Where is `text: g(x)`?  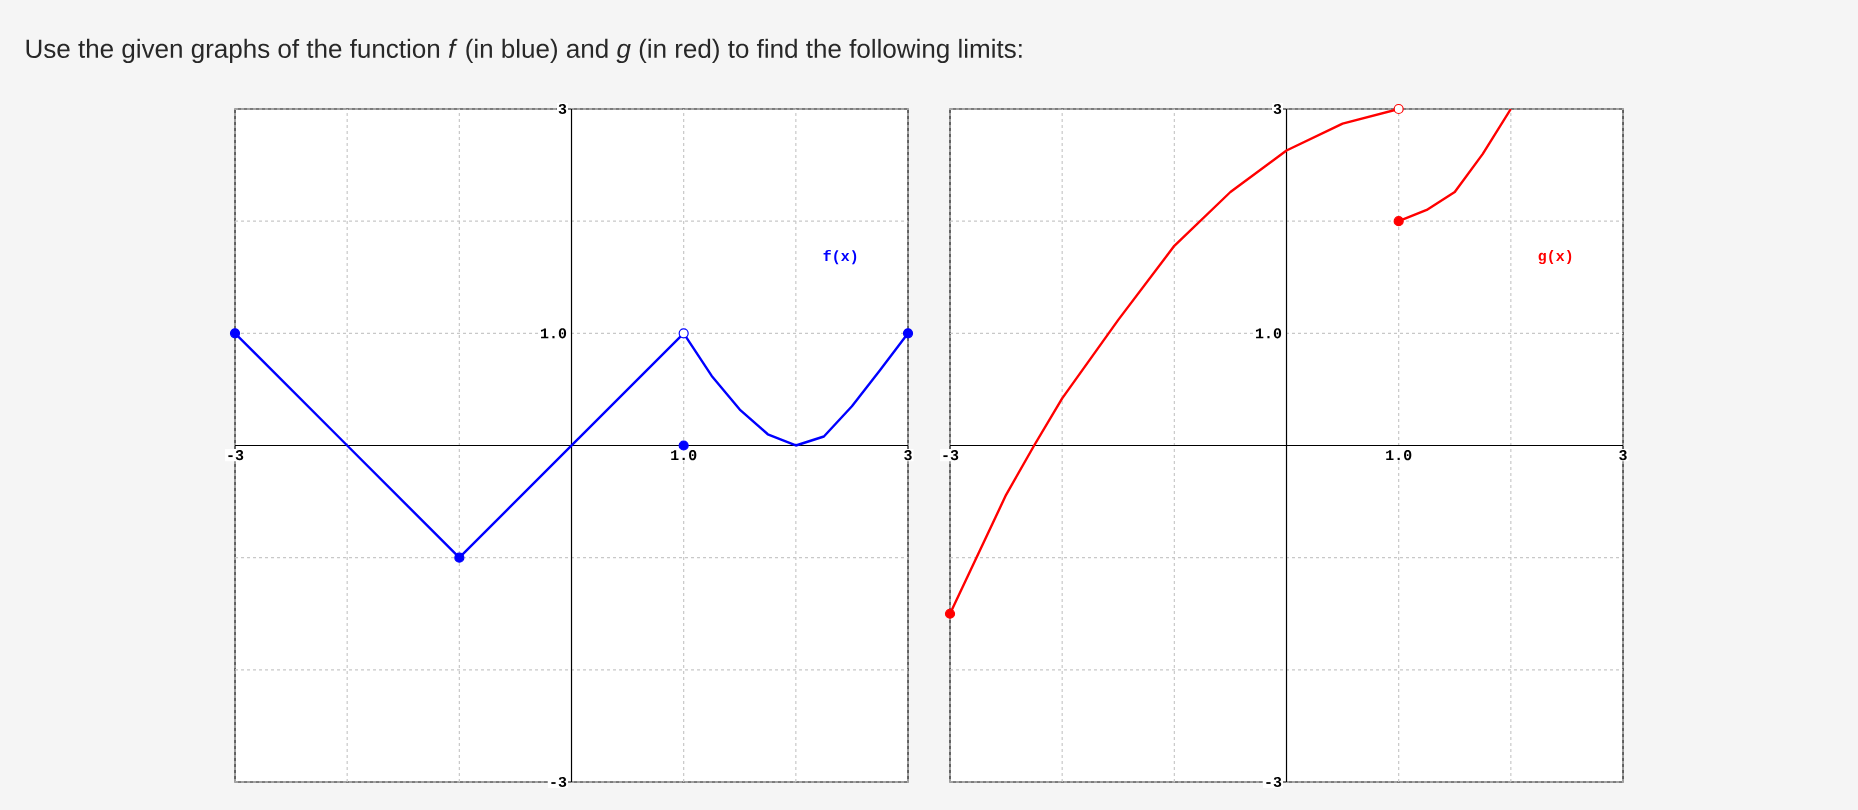
text: g(x) is located at coordinates (1555, 257).